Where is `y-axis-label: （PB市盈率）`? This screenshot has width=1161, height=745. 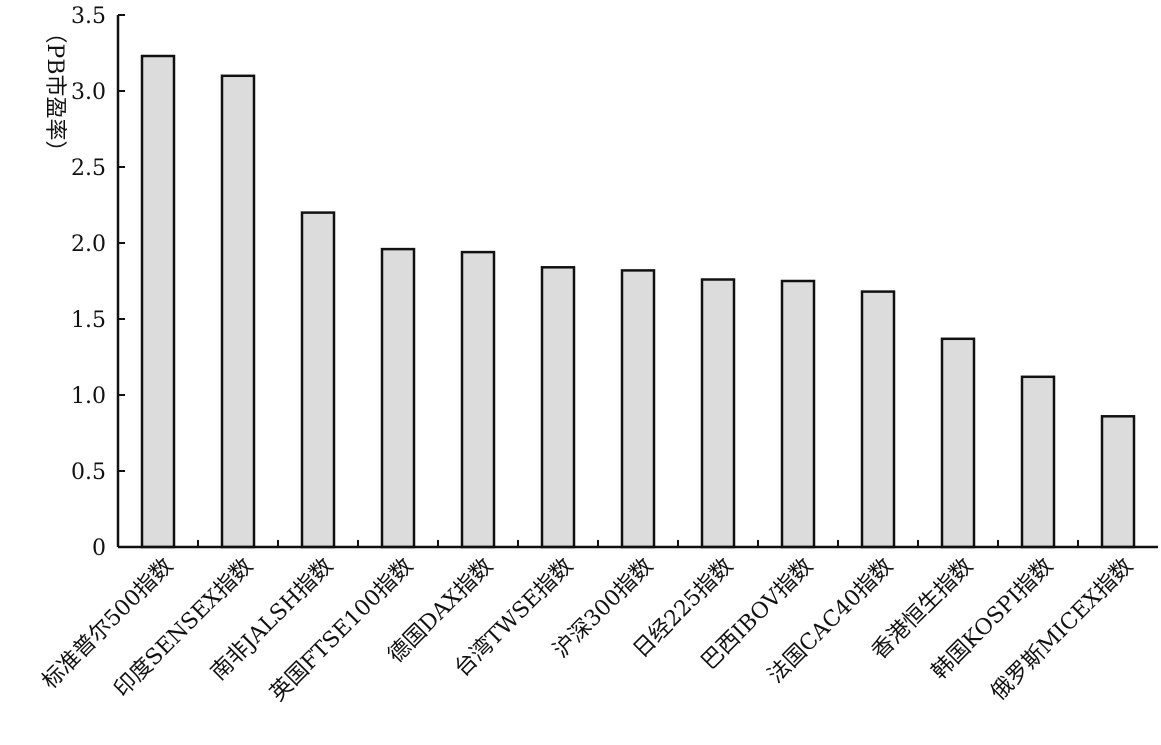
y-axis-label: （PB市盈率） is located at coordinates (54, 92).